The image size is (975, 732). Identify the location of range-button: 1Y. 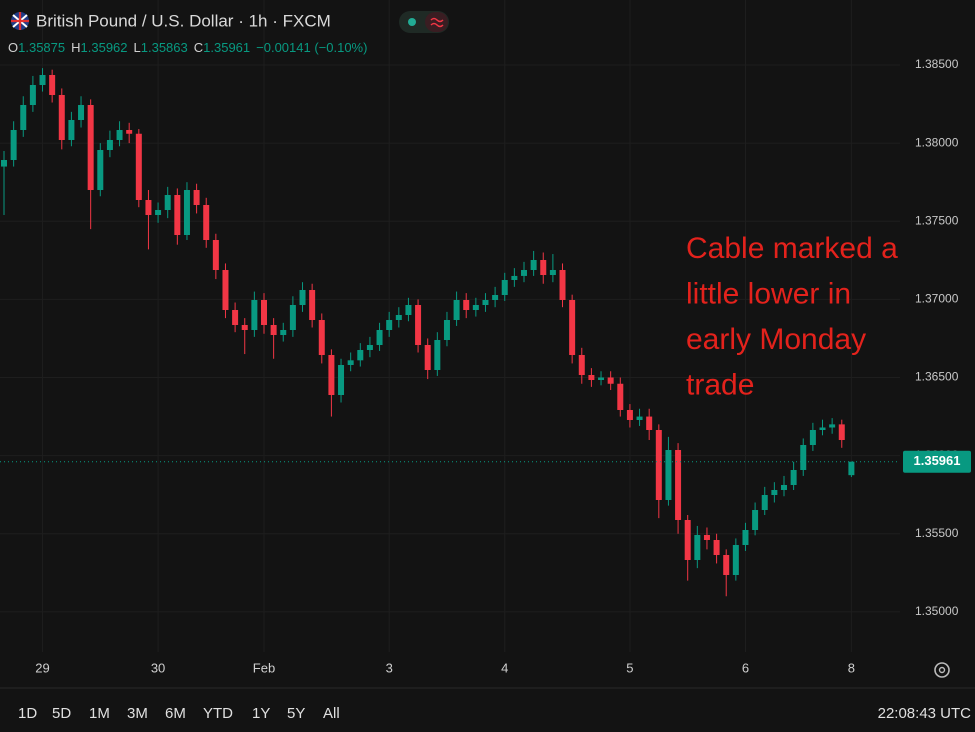
(261, 713).